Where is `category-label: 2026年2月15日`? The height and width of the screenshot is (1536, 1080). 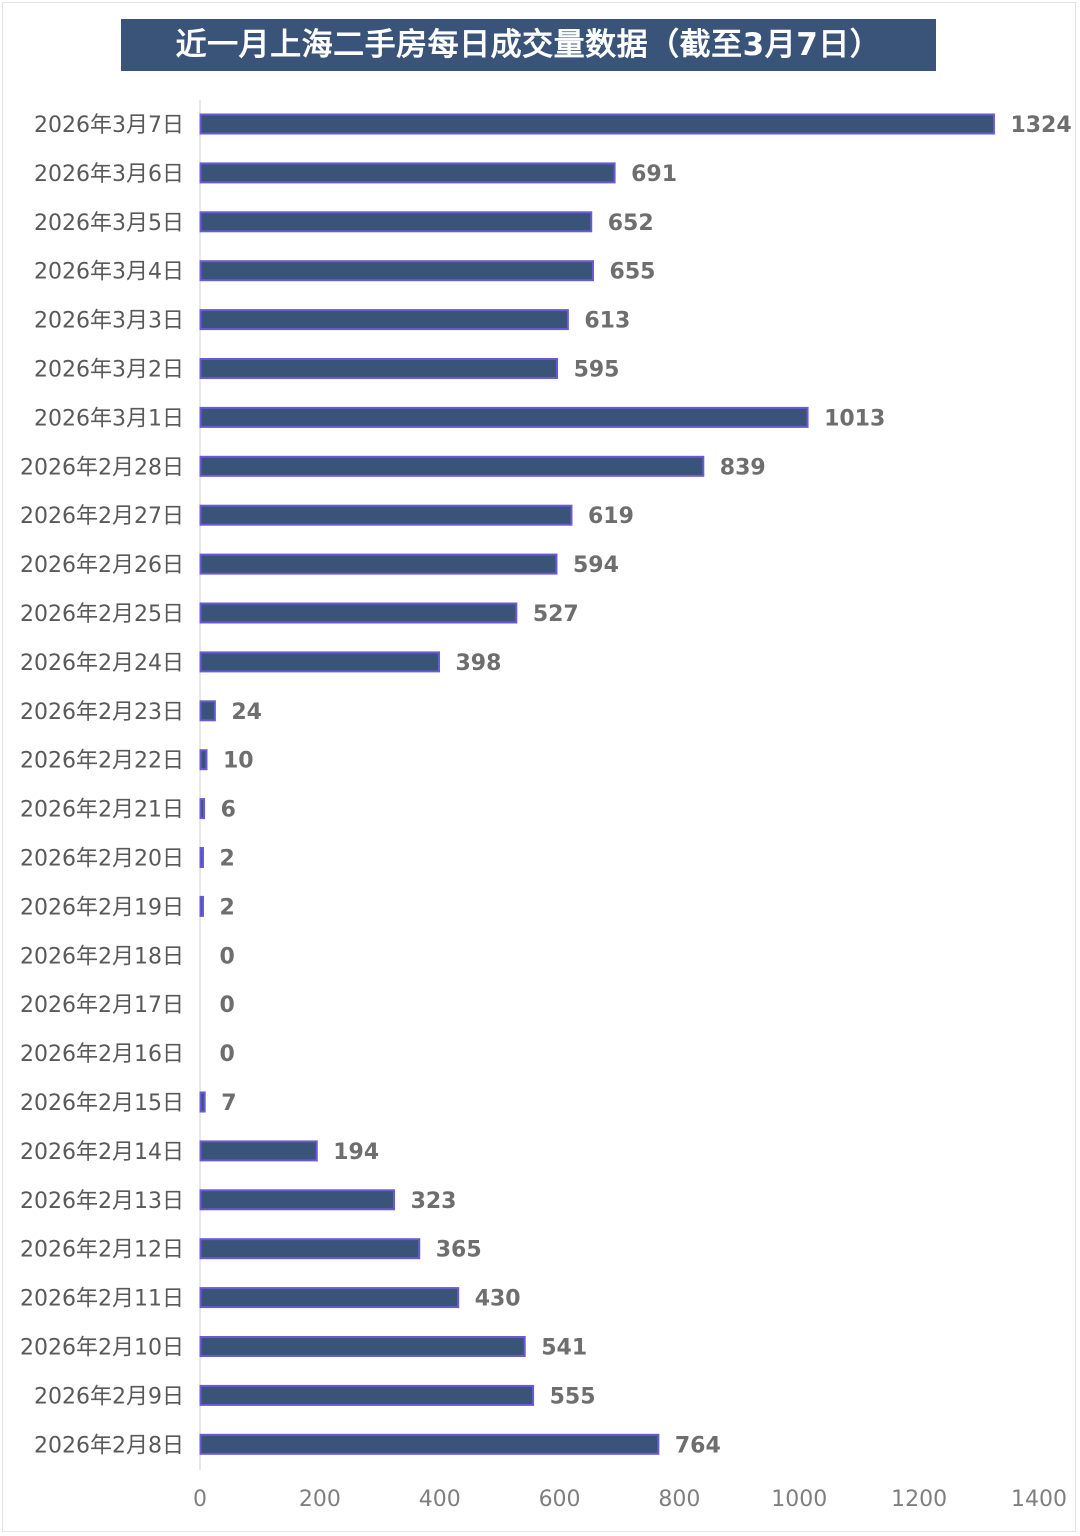 category-label: 2026年2月15日 is located at coordinates (102, 1103).